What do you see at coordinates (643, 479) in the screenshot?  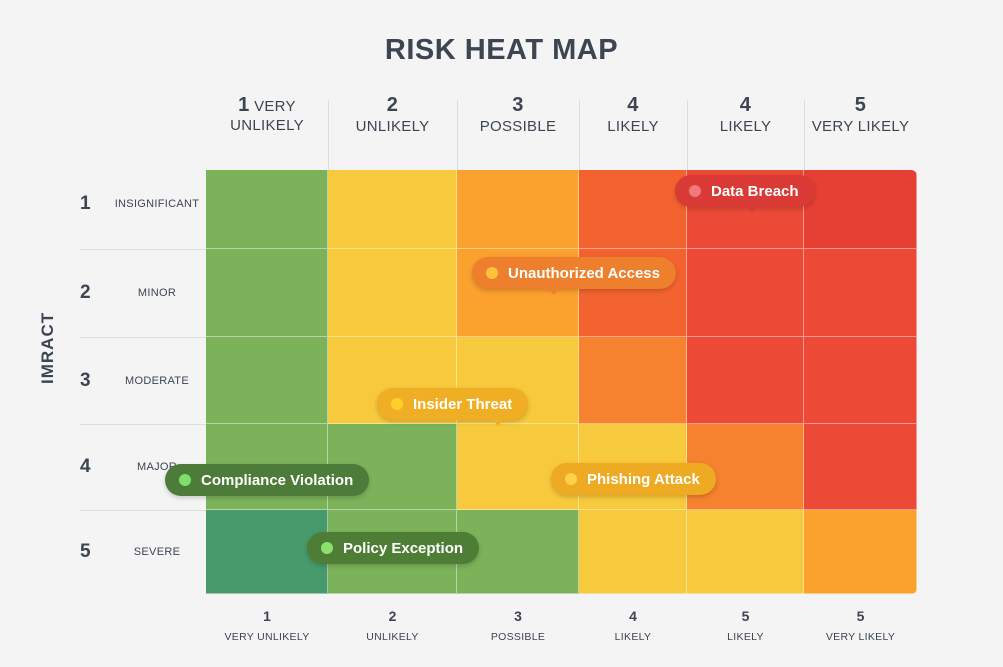 I see `risk-label: Phishing Attack` at bounding box center [643, 479].